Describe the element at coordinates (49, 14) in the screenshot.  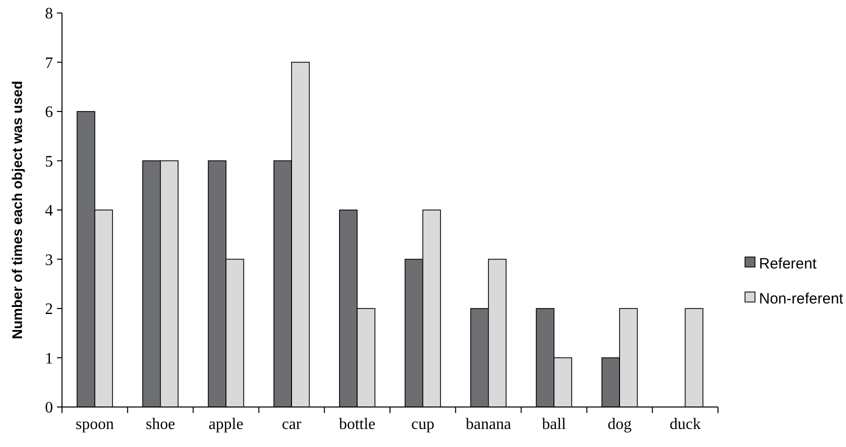
I see `y-tick-label: 8` at that location.